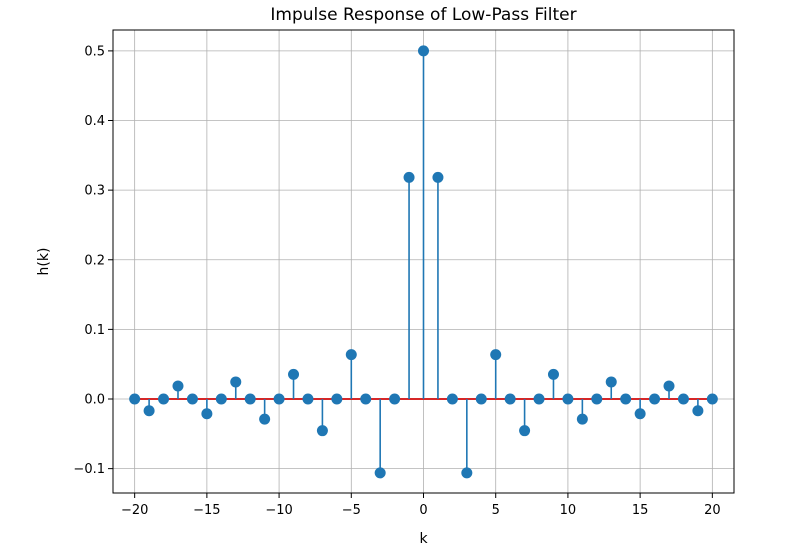 The width and height of the screenshot is (792, 560). Describe the element at coordinates (206, 510) in the screenshot. I see `x-tick-label: −15` at that location.